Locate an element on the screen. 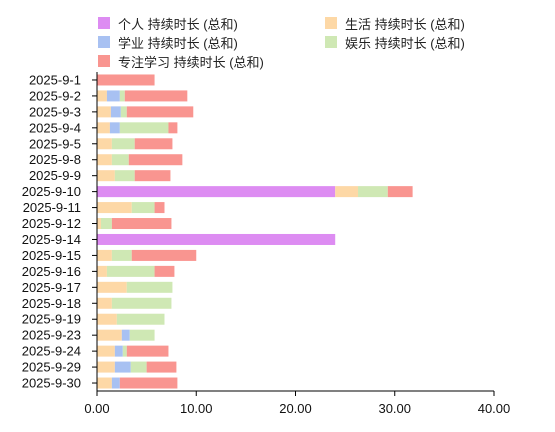 The height and width of the screenshot is (432, 555). category-label: 2025-9-9 is located at coordinates (55, 175).